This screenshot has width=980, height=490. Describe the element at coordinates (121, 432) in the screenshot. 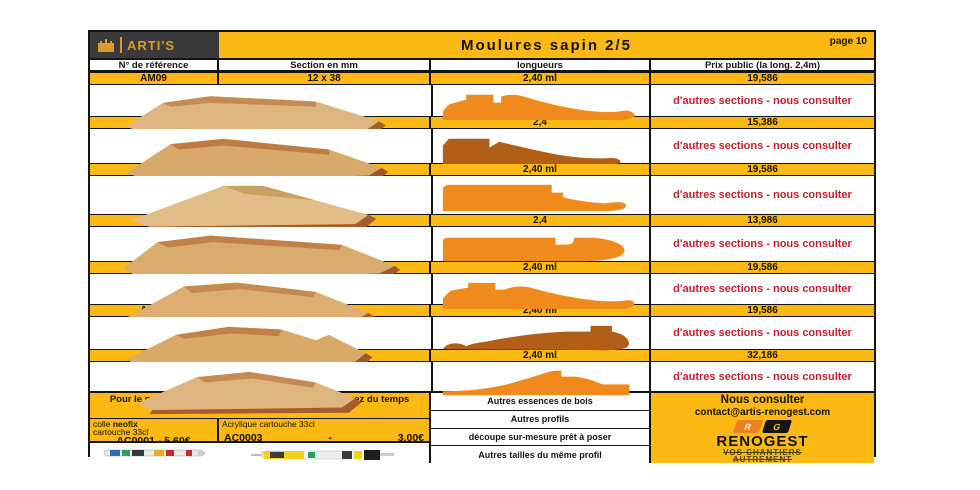

I see `glue-size: cartouche 33cl` at that location.